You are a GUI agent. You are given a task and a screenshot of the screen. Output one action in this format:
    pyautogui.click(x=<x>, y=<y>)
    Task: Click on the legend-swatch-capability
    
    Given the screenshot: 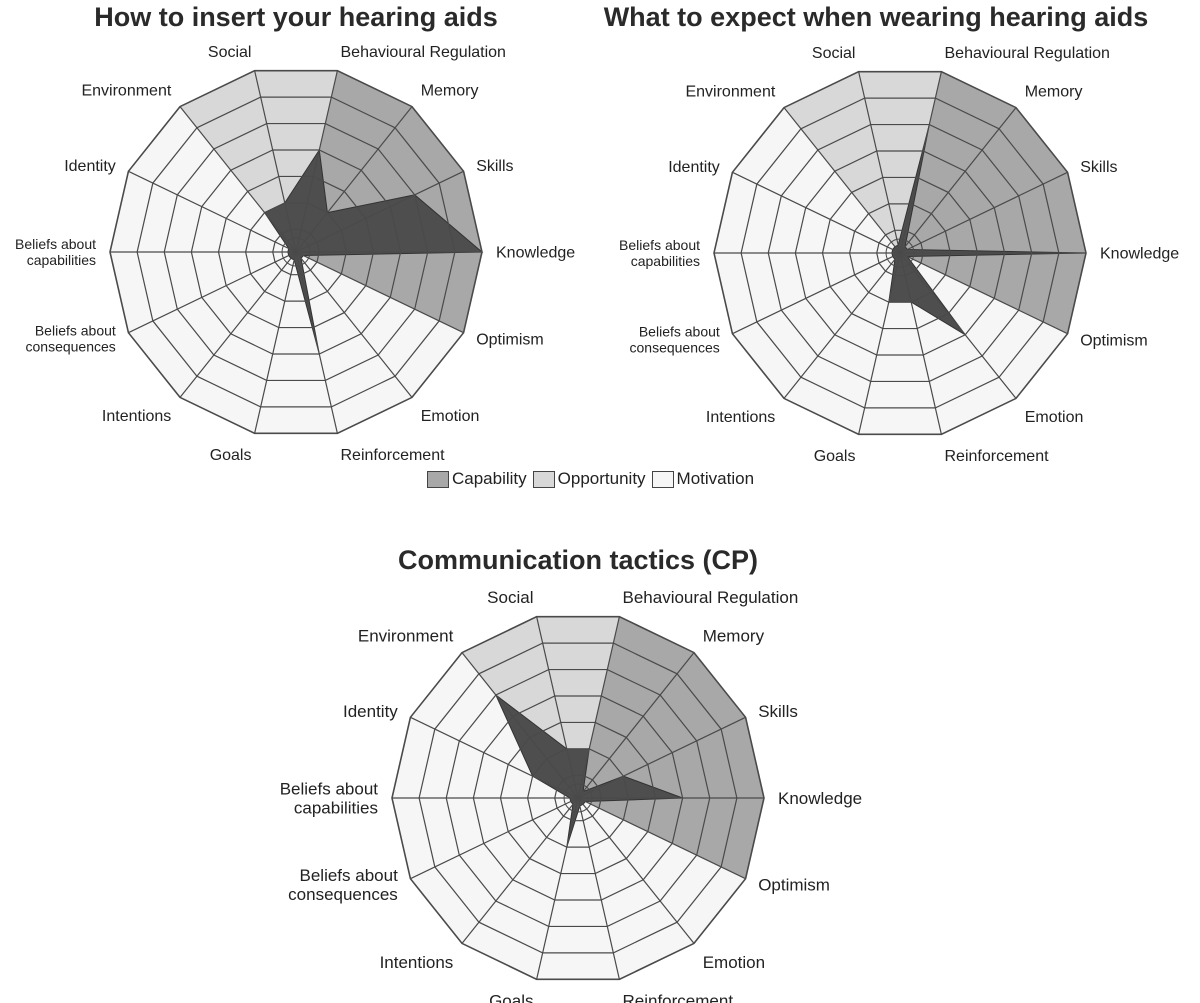 What is the action you would take?
    pyautogui.click(x=438, y=479)
    